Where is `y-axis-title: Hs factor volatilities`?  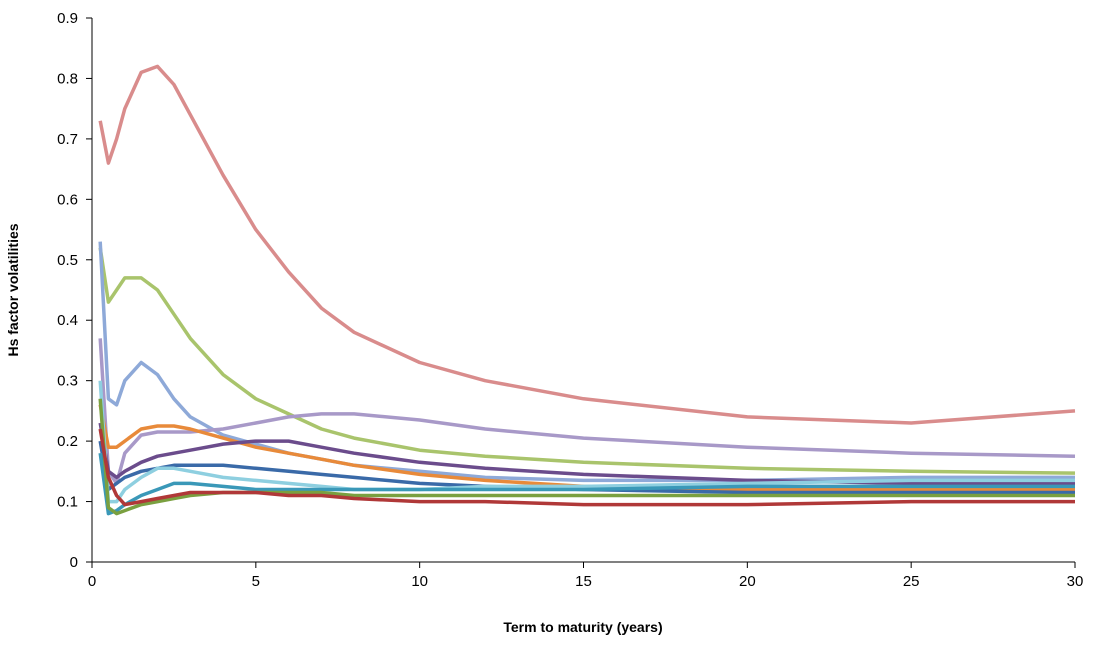
y-axis-title: Hs factor volatilities is located at coordinates (13, 289).